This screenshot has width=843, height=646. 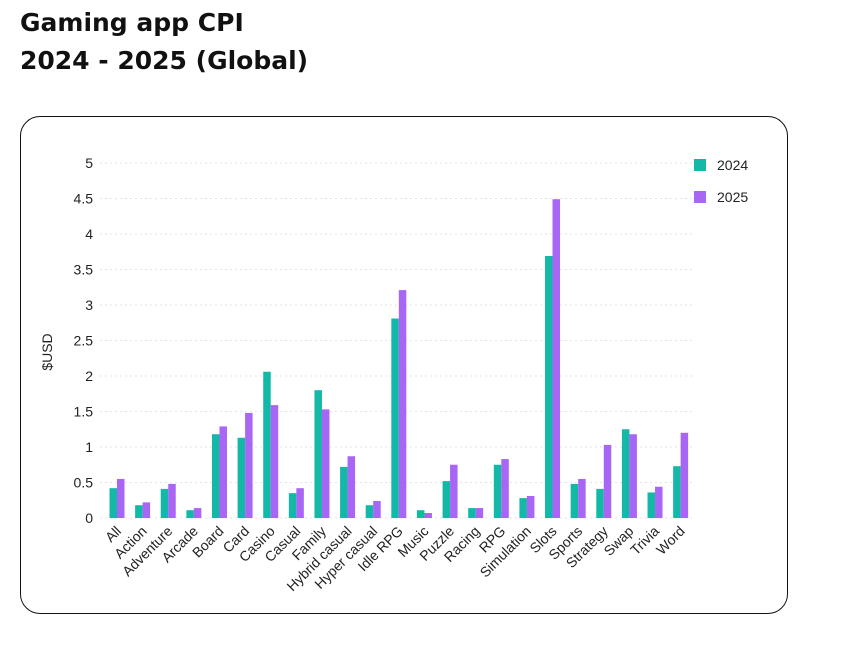 What do you see at coordinates (47, 351) in the screenshot?
I see `y-axis-label: $USD` at bounding box center [47, 351].